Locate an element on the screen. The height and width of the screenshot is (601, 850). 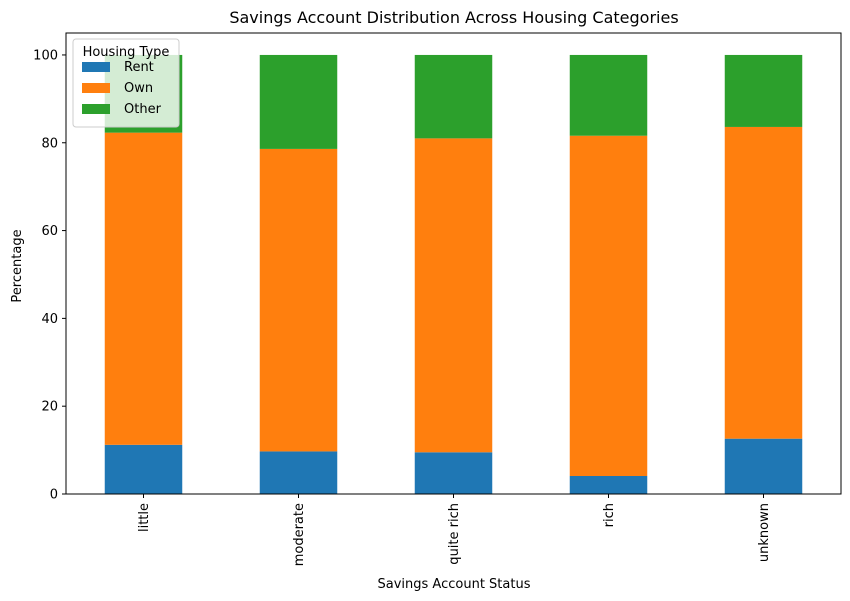
bar-other-unknown is located at coordinates (763, 90).